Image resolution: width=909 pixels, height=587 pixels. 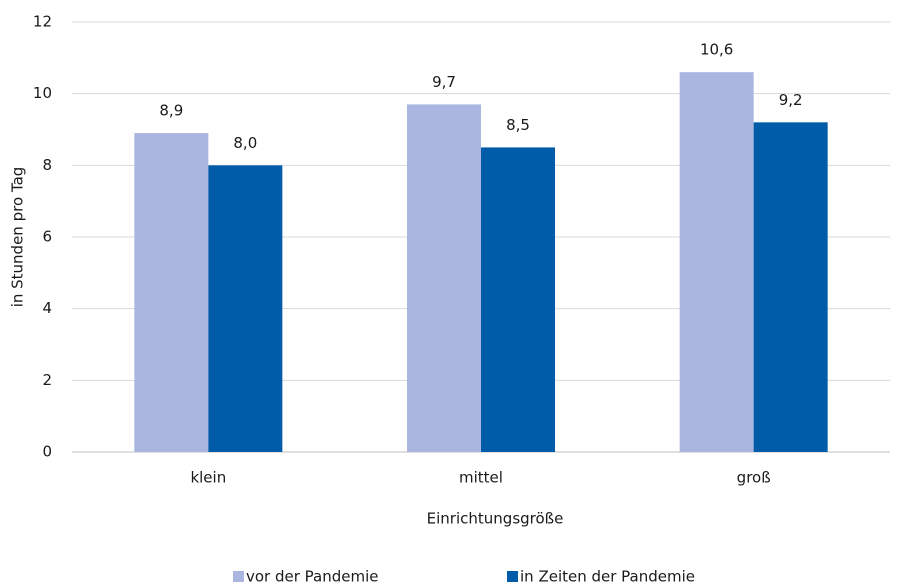 What do you see at coordinates (754, 478) in the screenshot?
I see `x-tick-label: groß` at bounding box center [754, 478].